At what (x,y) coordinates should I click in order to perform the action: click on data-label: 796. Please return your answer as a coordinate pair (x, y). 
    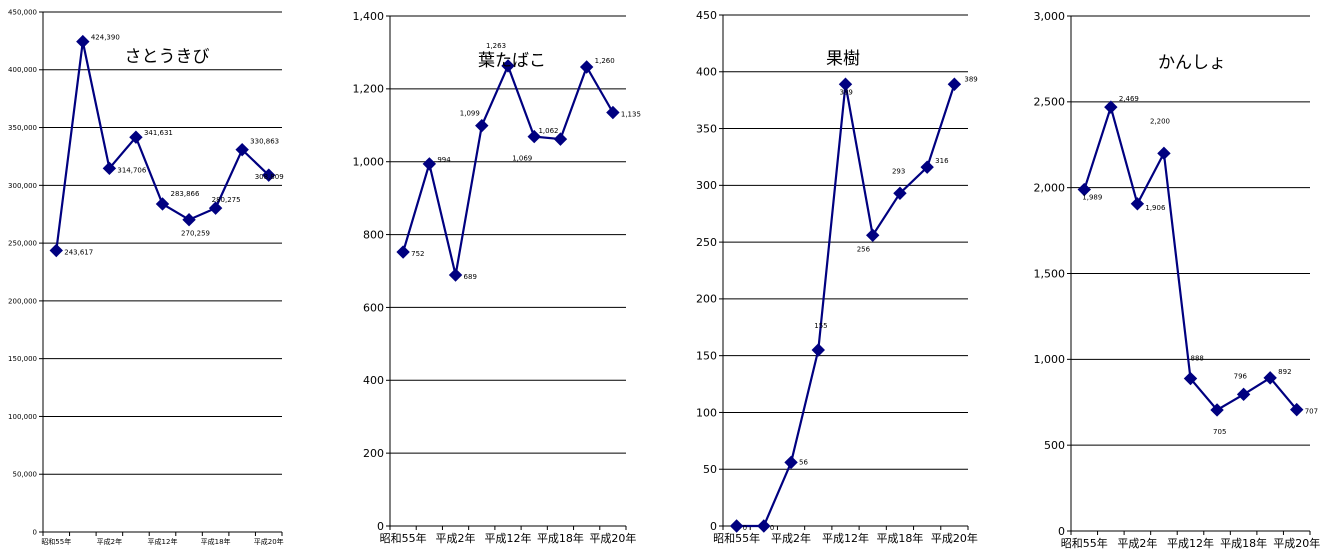
    Looking at the image, I should click on (1241, 376).